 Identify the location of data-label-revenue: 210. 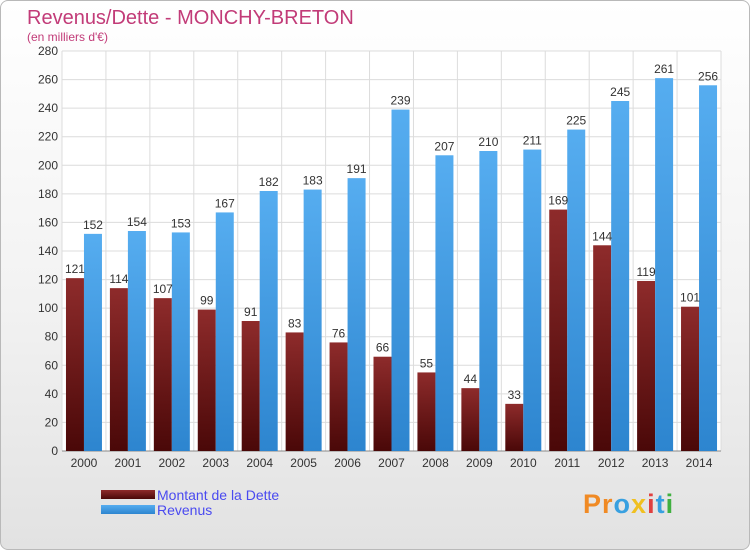
(488, 142).